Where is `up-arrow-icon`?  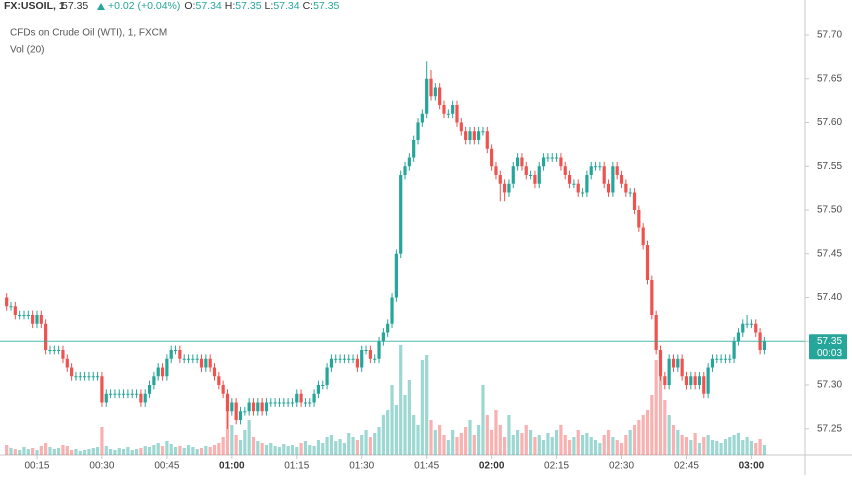
up-arrow-icon is located at coordinates (101, 6).